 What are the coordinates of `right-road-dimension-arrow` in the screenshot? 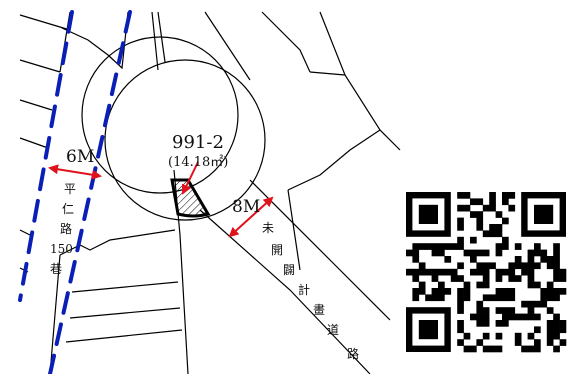 It's located at (251, 217).